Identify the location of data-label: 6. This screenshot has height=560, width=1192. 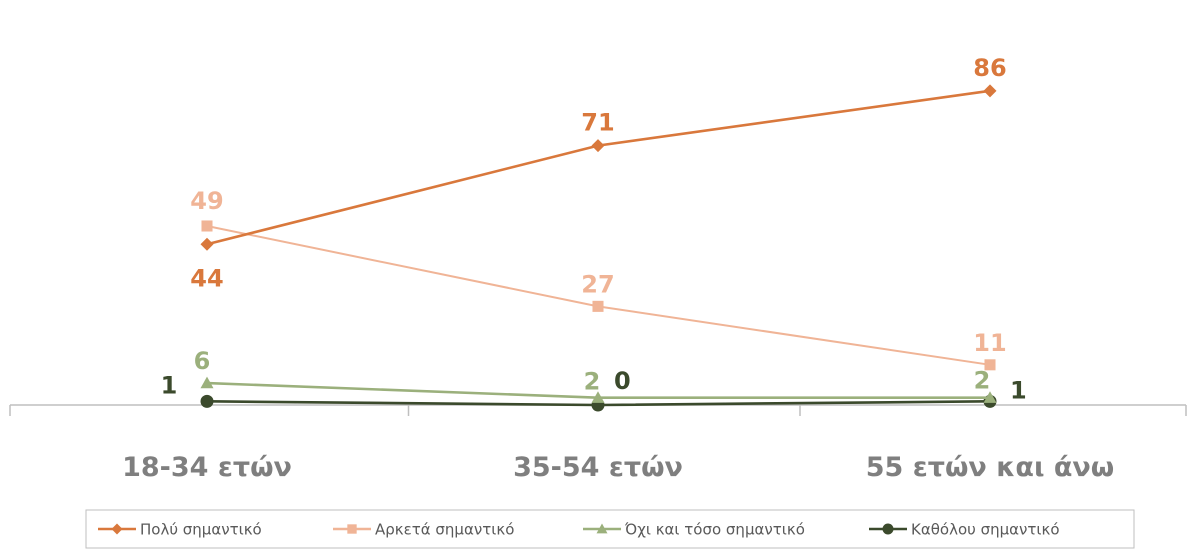
(202, 361).